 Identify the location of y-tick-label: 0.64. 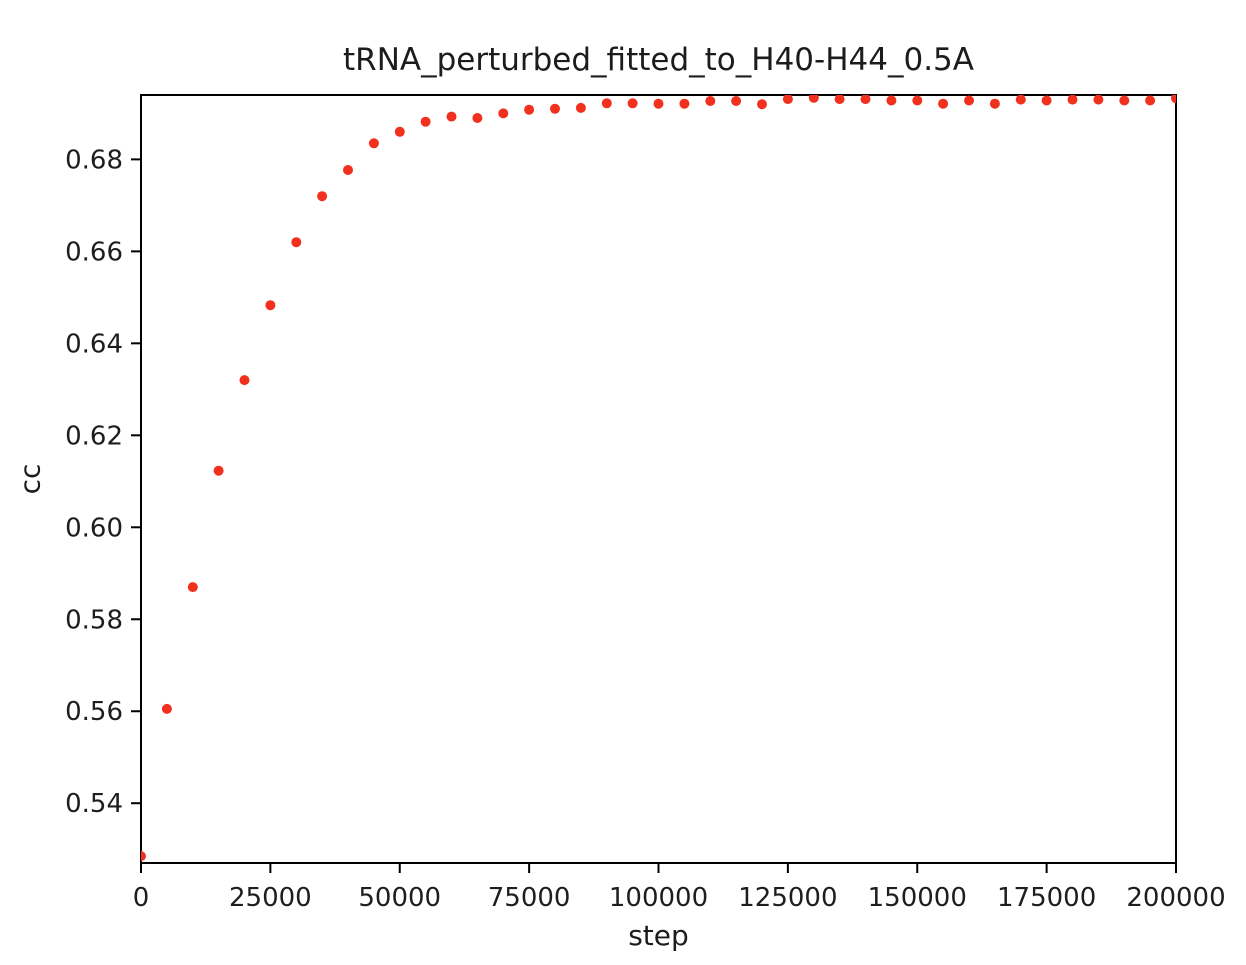
(94, 344).